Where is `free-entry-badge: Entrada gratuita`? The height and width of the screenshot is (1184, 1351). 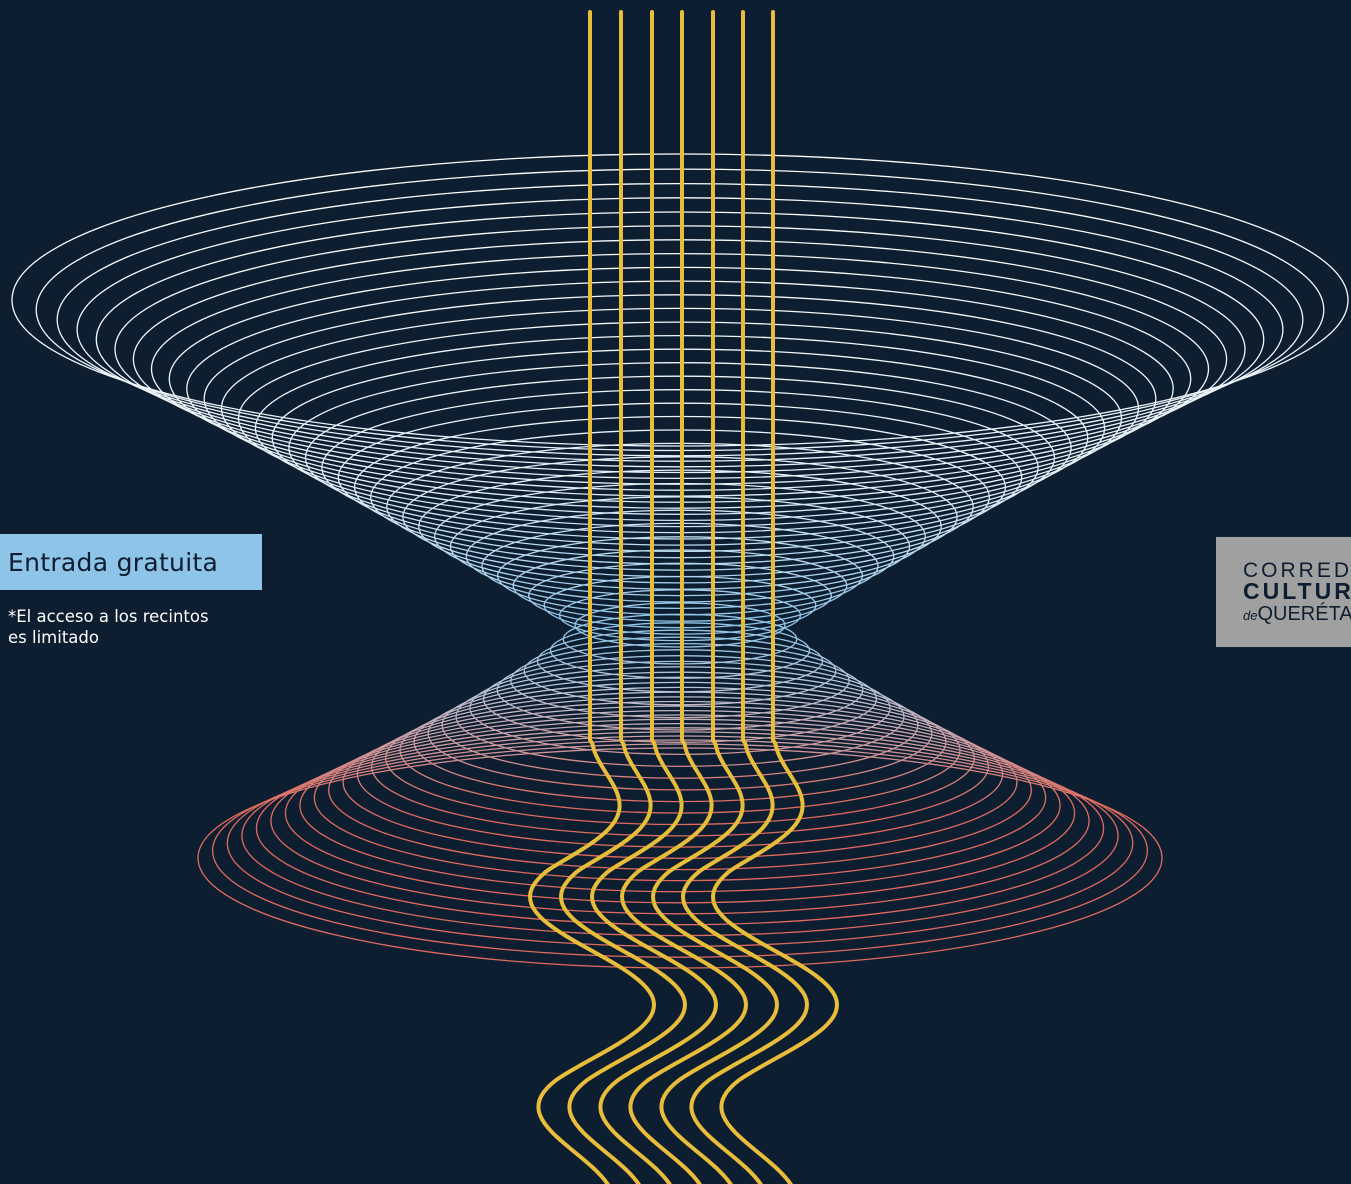 free-entry-badge: Entrada gratuita is located at coordinates (131, 562).